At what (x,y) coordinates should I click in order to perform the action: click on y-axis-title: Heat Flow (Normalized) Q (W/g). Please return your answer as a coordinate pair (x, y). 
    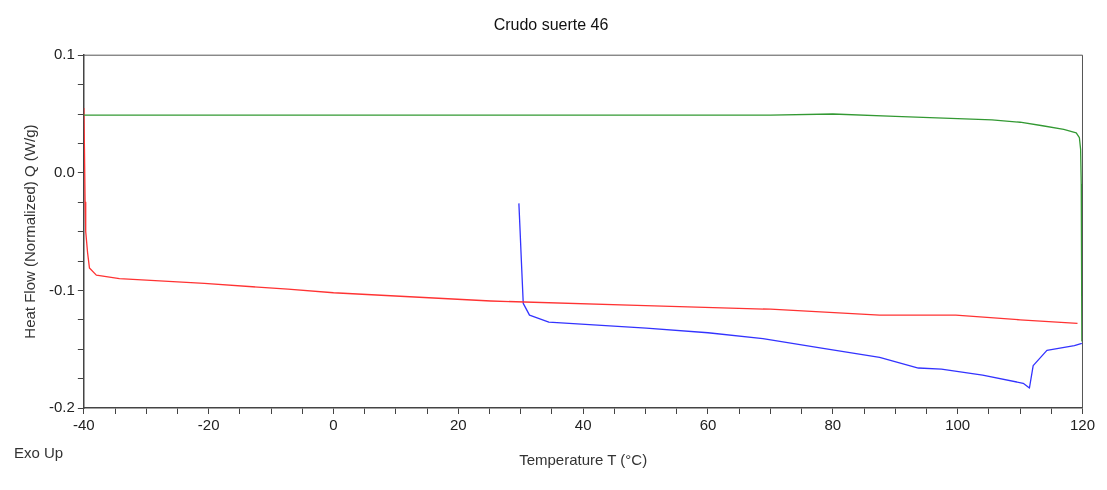
    Looking at the image, I should click on (30, 231).